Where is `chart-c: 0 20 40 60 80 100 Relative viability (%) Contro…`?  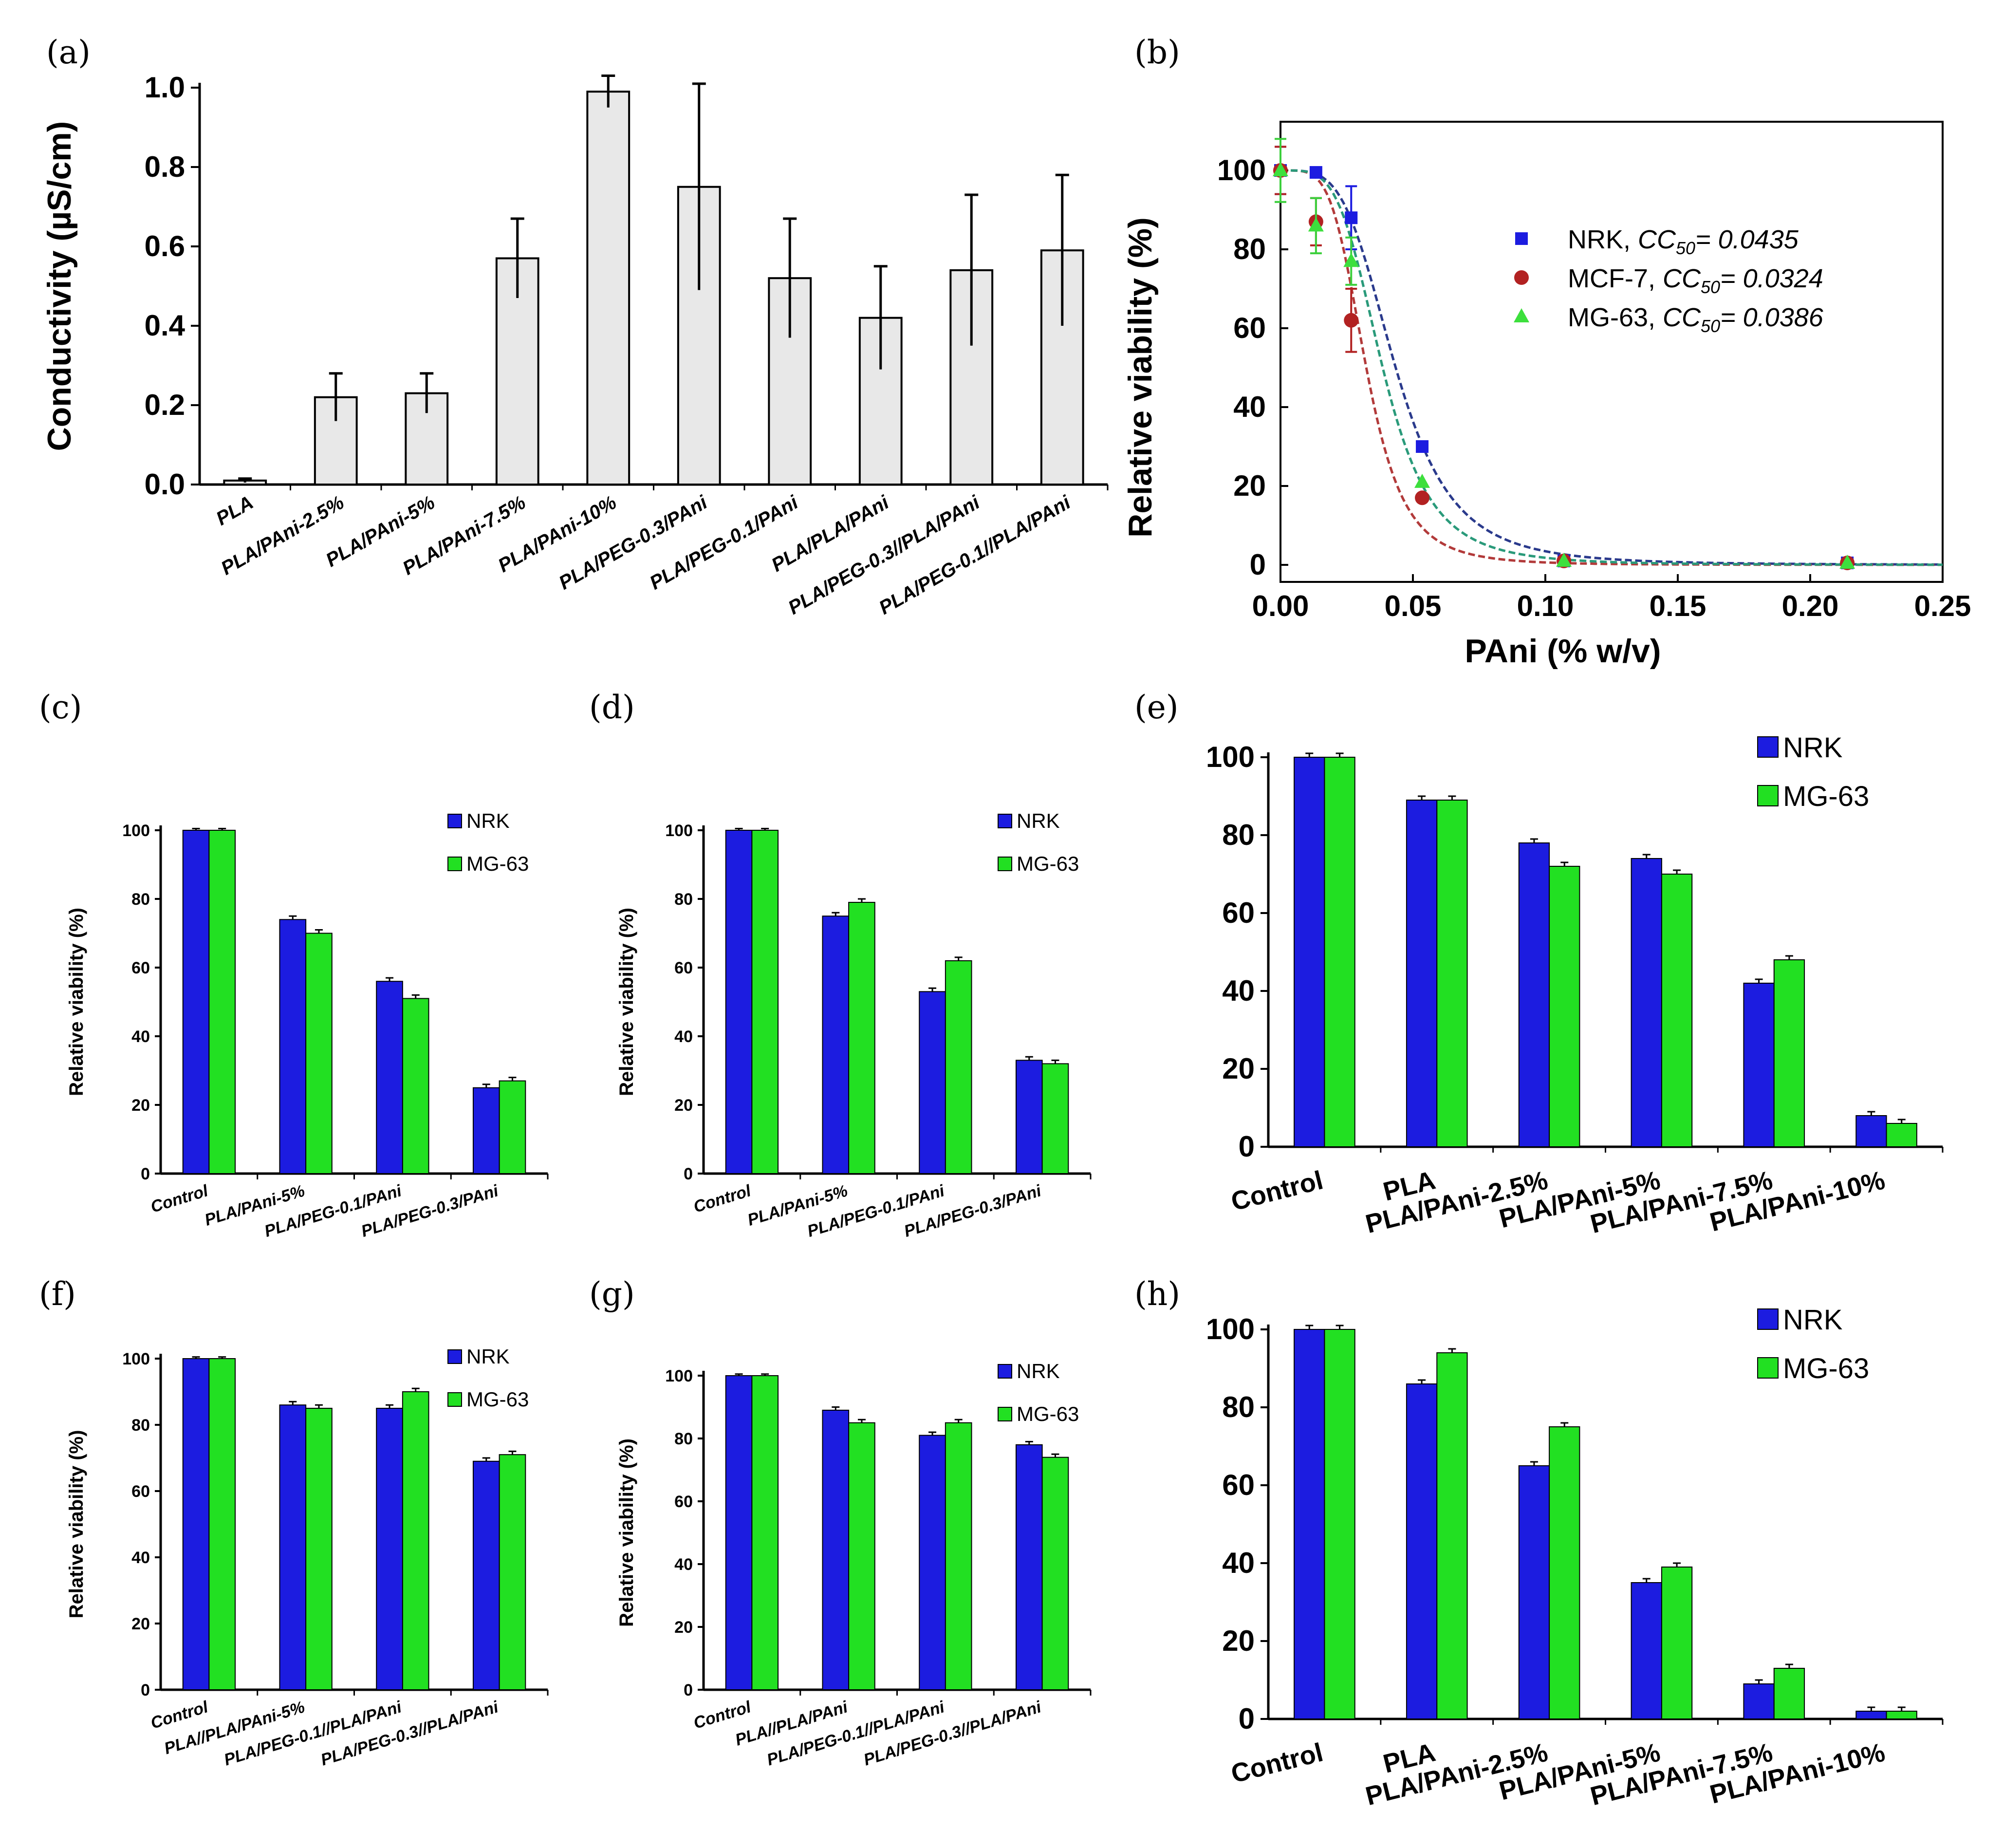
chart-c: 0 20 40 60 80 100 Relative viability (%) Contro… is located at coordinates (307, 1025).